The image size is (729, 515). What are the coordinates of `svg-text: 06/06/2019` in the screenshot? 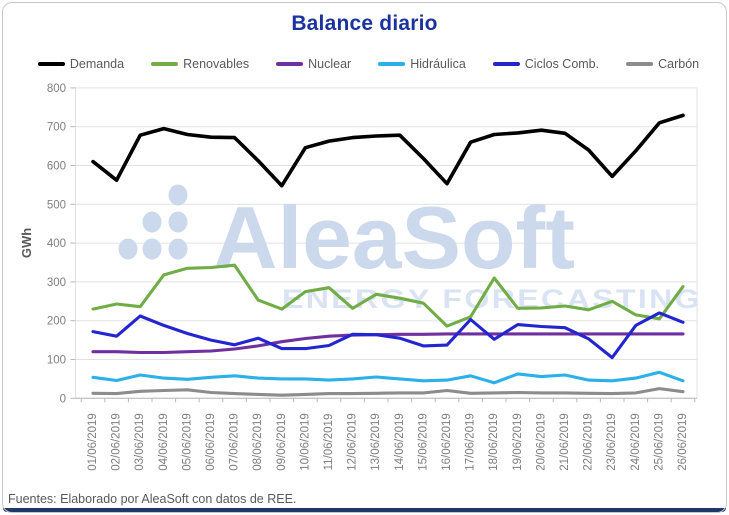 It's located at (211, 442).